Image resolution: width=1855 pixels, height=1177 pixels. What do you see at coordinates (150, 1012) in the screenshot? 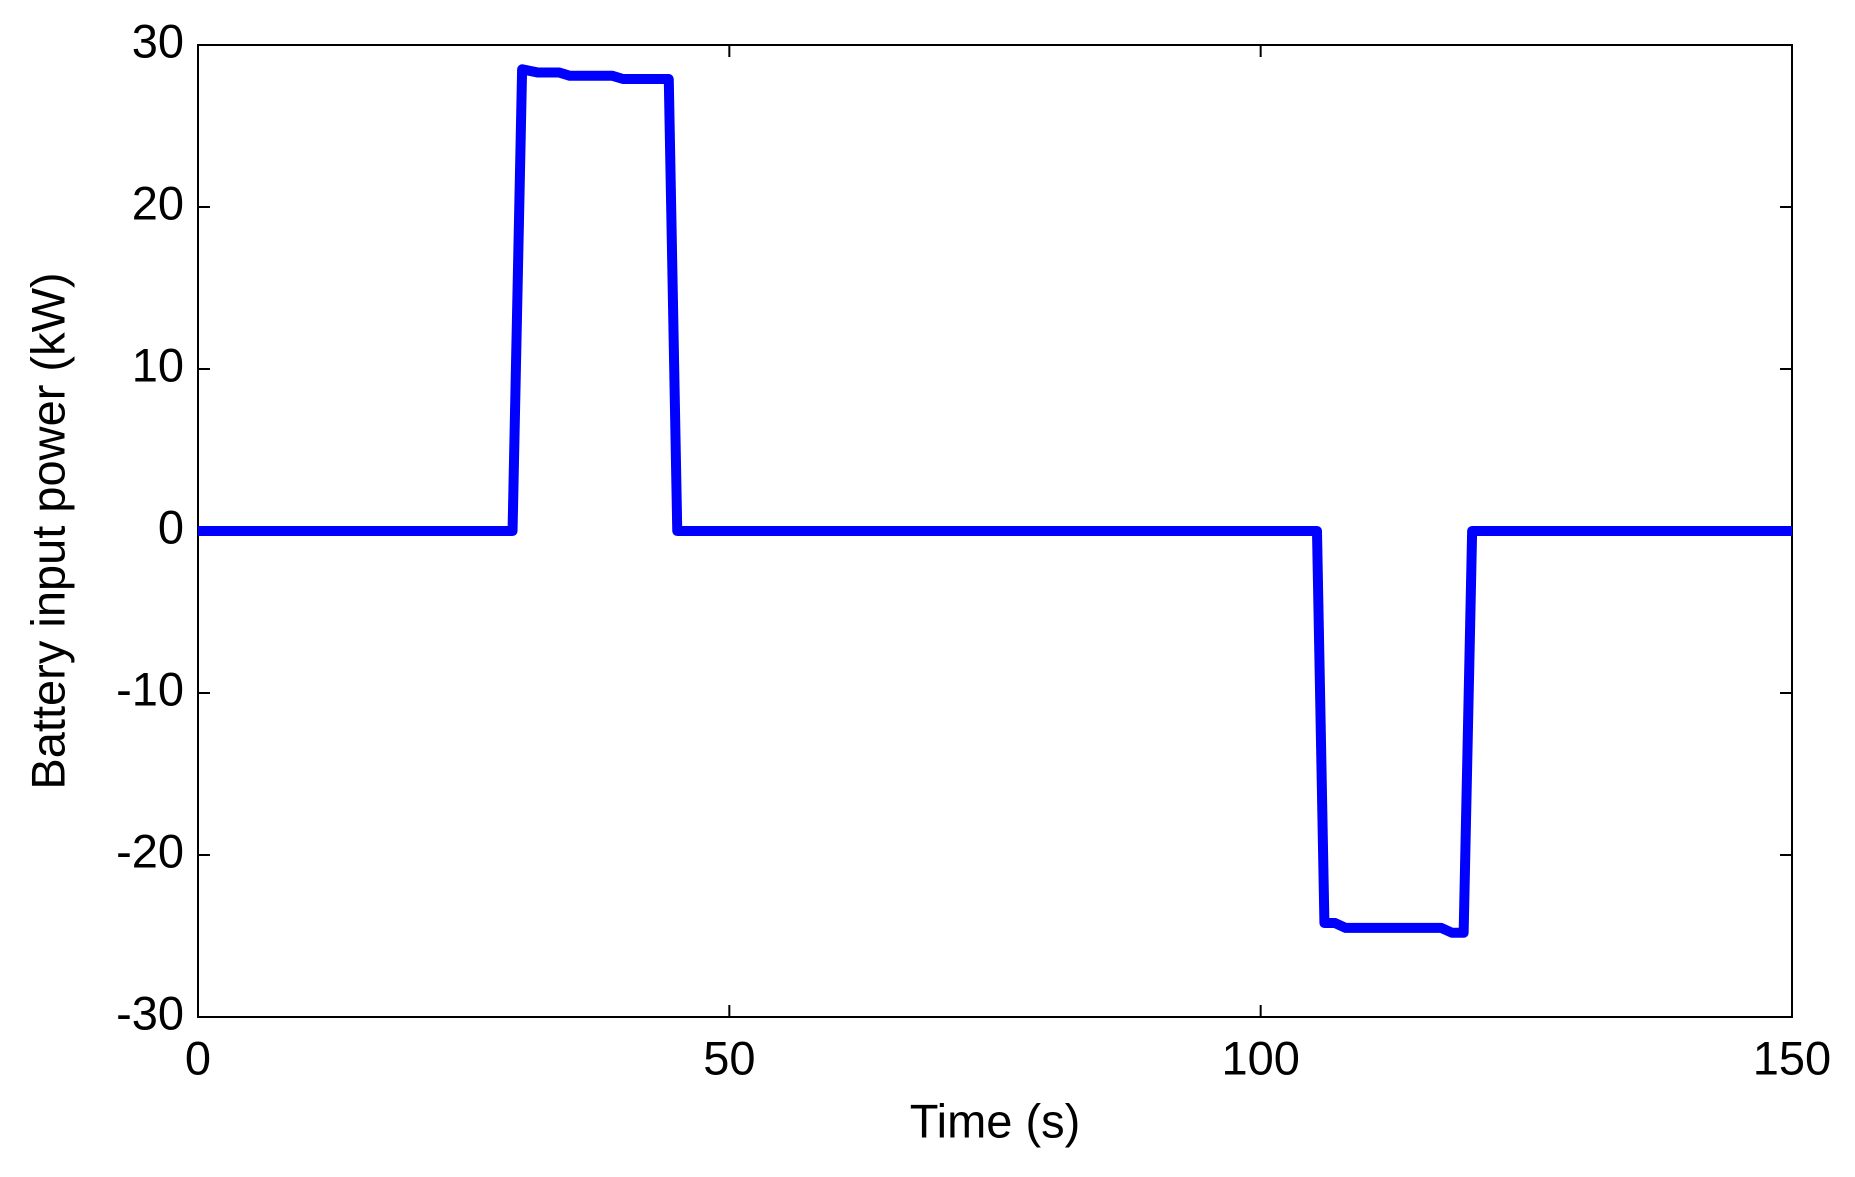
I see `y-tick-label: -30` at bounding box center [150, 1012].